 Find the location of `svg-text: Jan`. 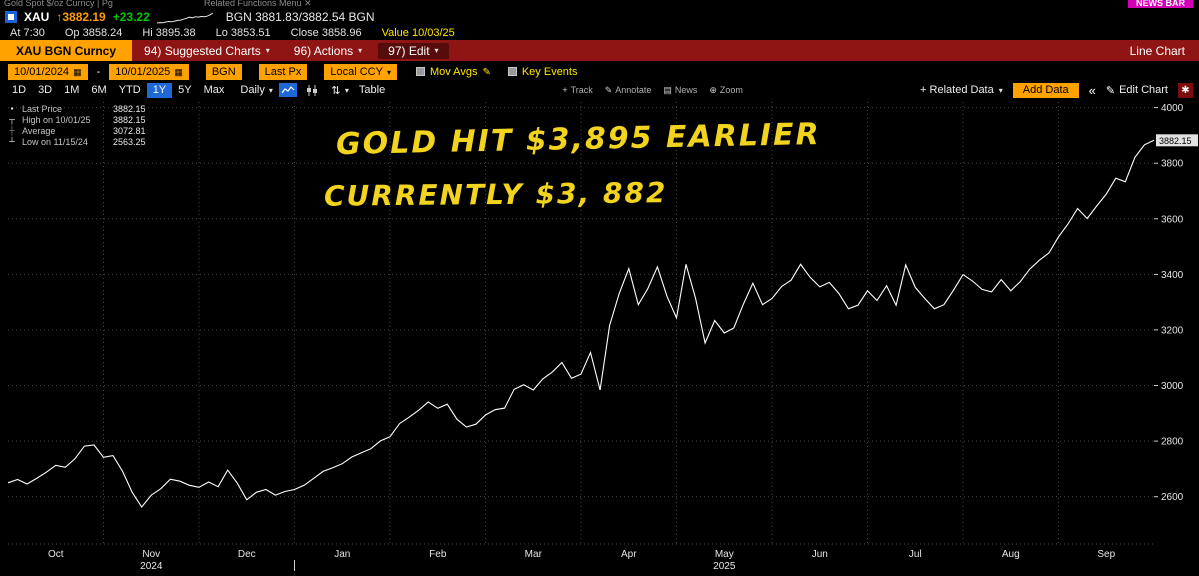

svg-text: Jan is located at coordinates (342, 554).